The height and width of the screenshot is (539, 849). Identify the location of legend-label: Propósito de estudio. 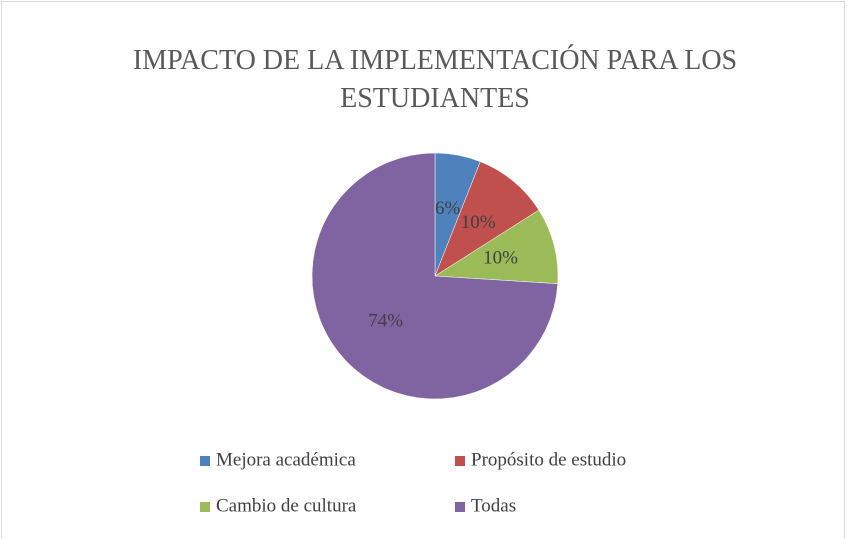
(548, 459).